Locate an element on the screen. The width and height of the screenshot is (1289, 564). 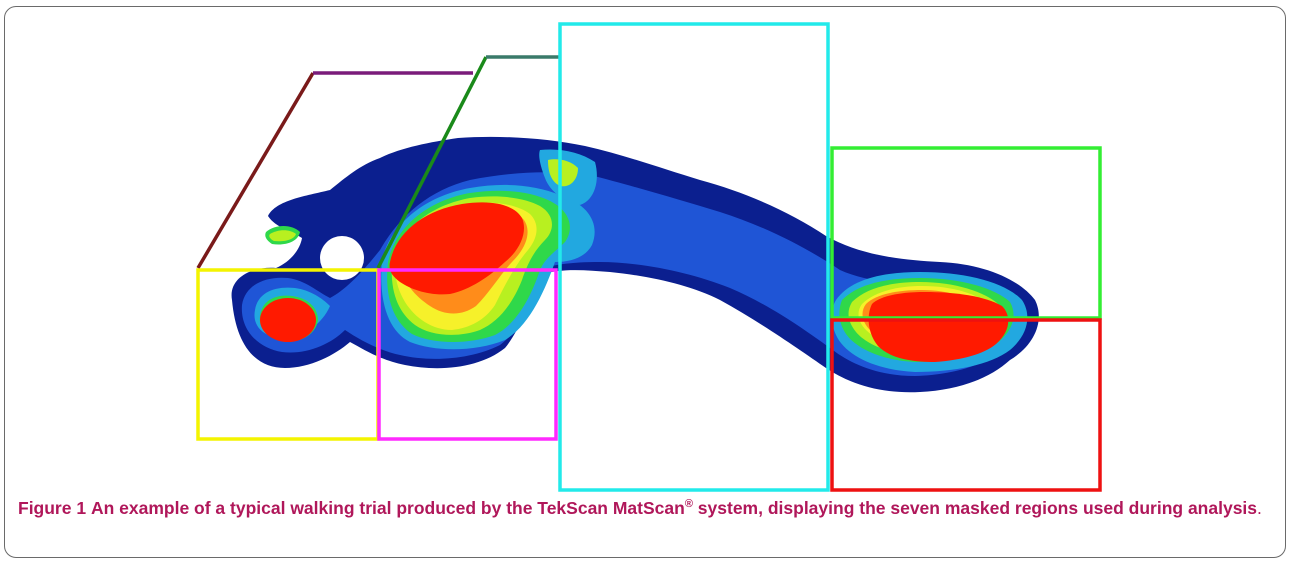
toe-gap is located at coordinates (342, 258).